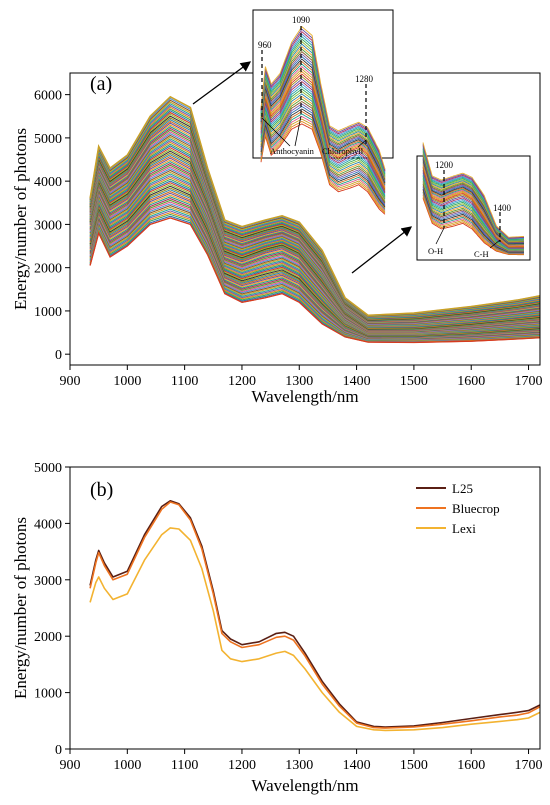 The image size is (550, 805). Describe the element at coordinates (476, 508) in the screenshot. I see `legend-label: Bluecrop` at that location.